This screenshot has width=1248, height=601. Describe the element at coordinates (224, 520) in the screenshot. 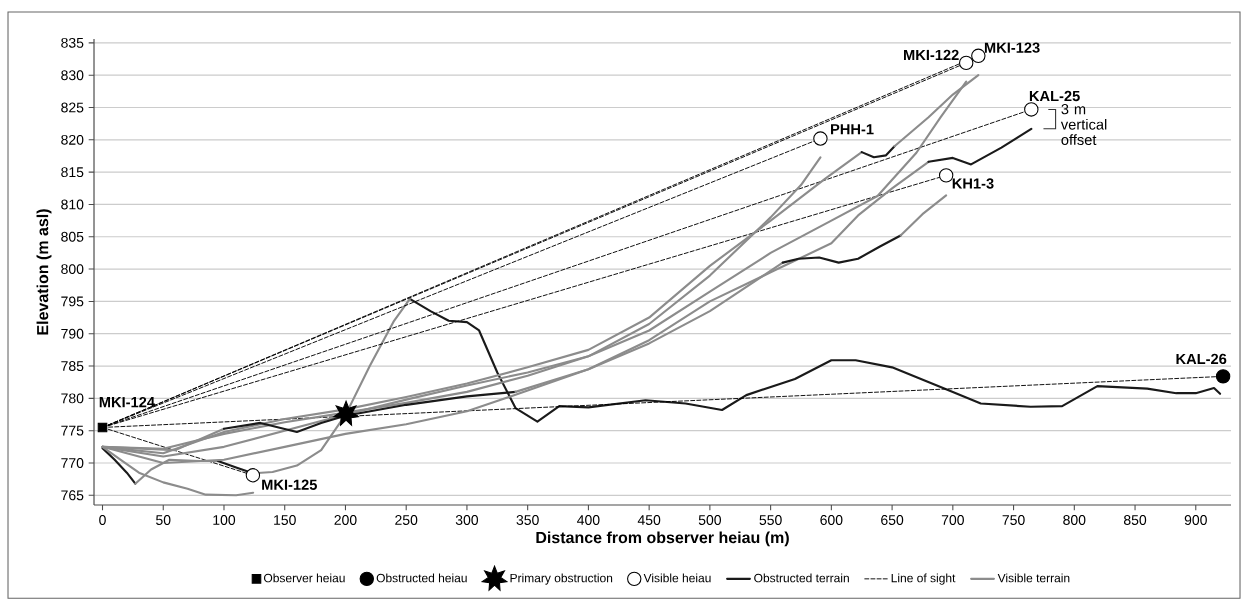

I see `x-tick-label: 100` at that location.